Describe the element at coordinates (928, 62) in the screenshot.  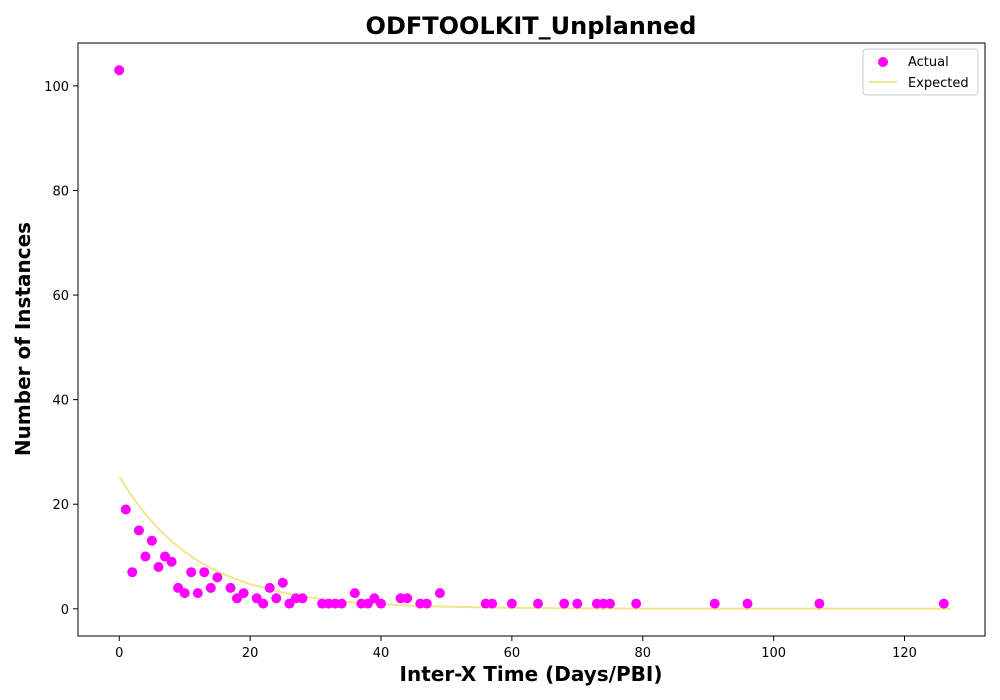
I see `legend-label-actual: Actual` at that location.